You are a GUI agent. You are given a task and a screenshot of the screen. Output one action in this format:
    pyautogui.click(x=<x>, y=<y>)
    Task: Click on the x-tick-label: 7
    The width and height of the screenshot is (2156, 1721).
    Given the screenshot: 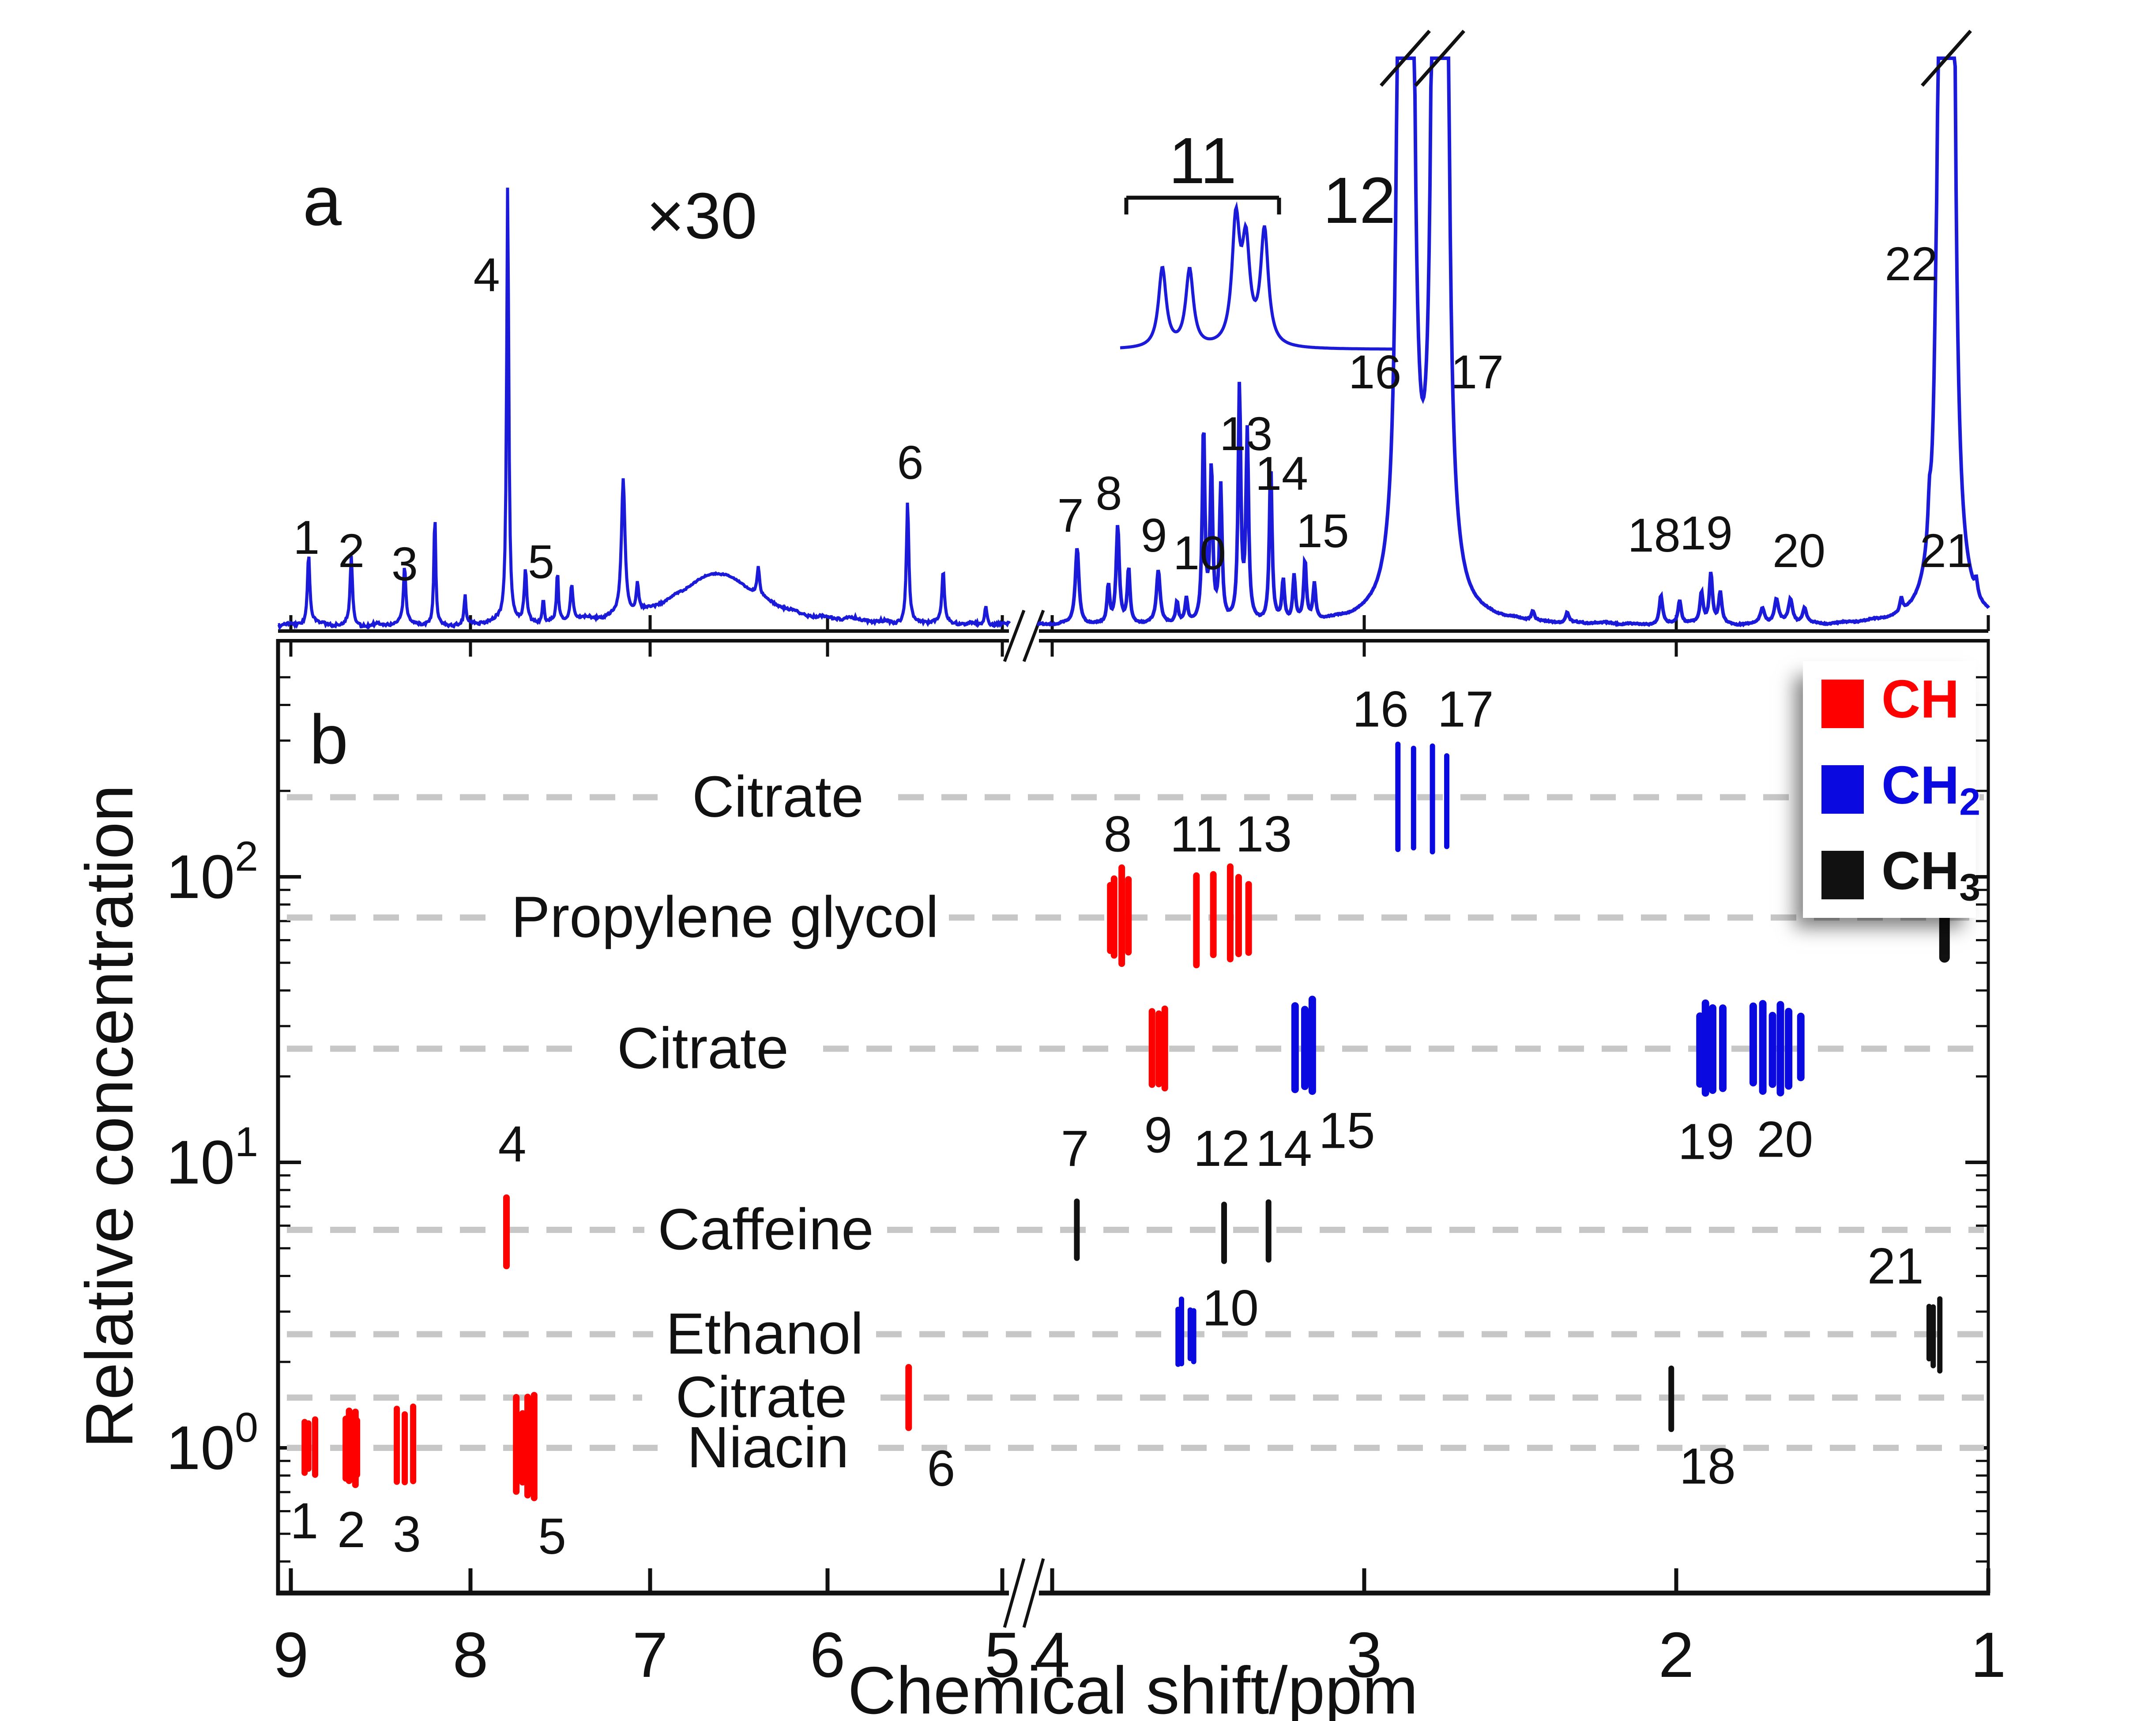 What is the action you would take?
    pyautogui.click(x=650, y=1655)
    